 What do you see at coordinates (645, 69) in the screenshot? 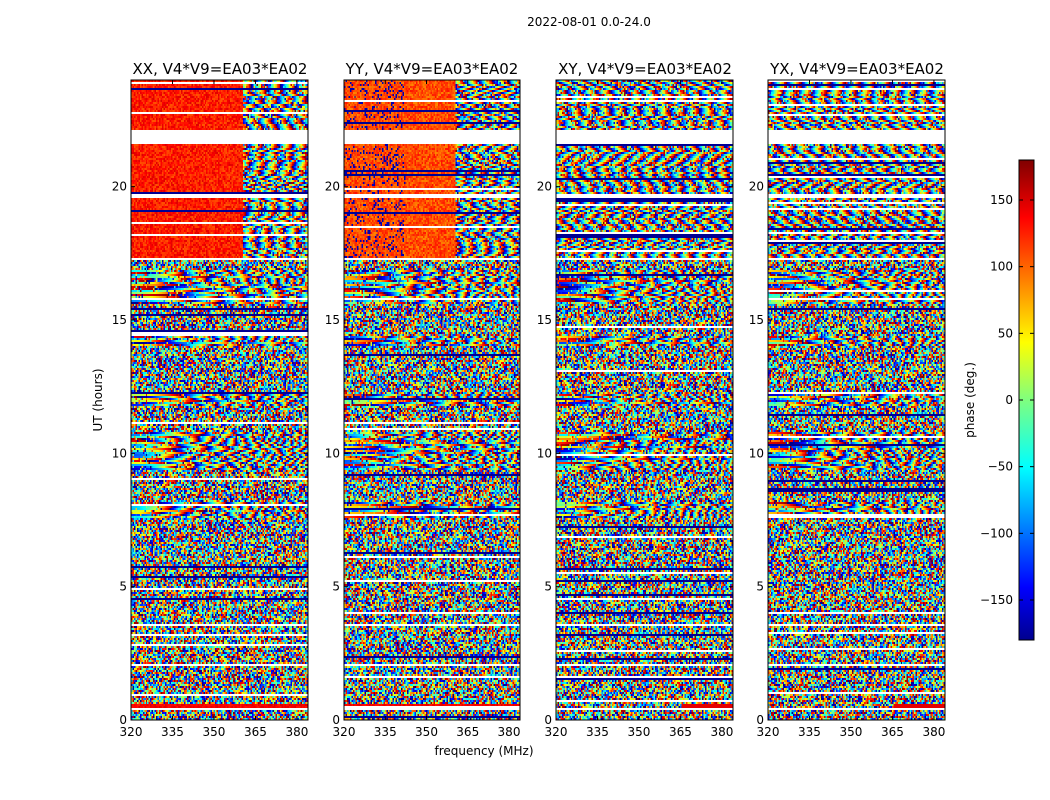
I see `panel-xy-title: XY, V4*V9=EA03*EA02` at bounding box center [645, 69].